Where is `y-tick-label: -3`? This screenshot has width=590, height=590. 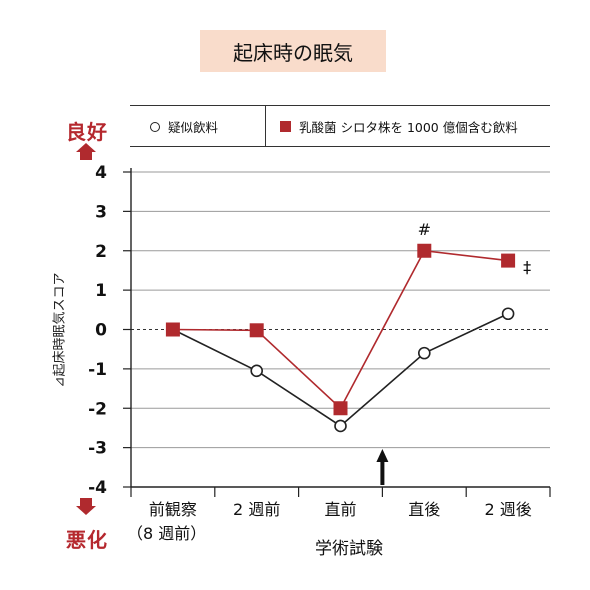
y-tick-label: -3 is located at coordinates (97, 449).